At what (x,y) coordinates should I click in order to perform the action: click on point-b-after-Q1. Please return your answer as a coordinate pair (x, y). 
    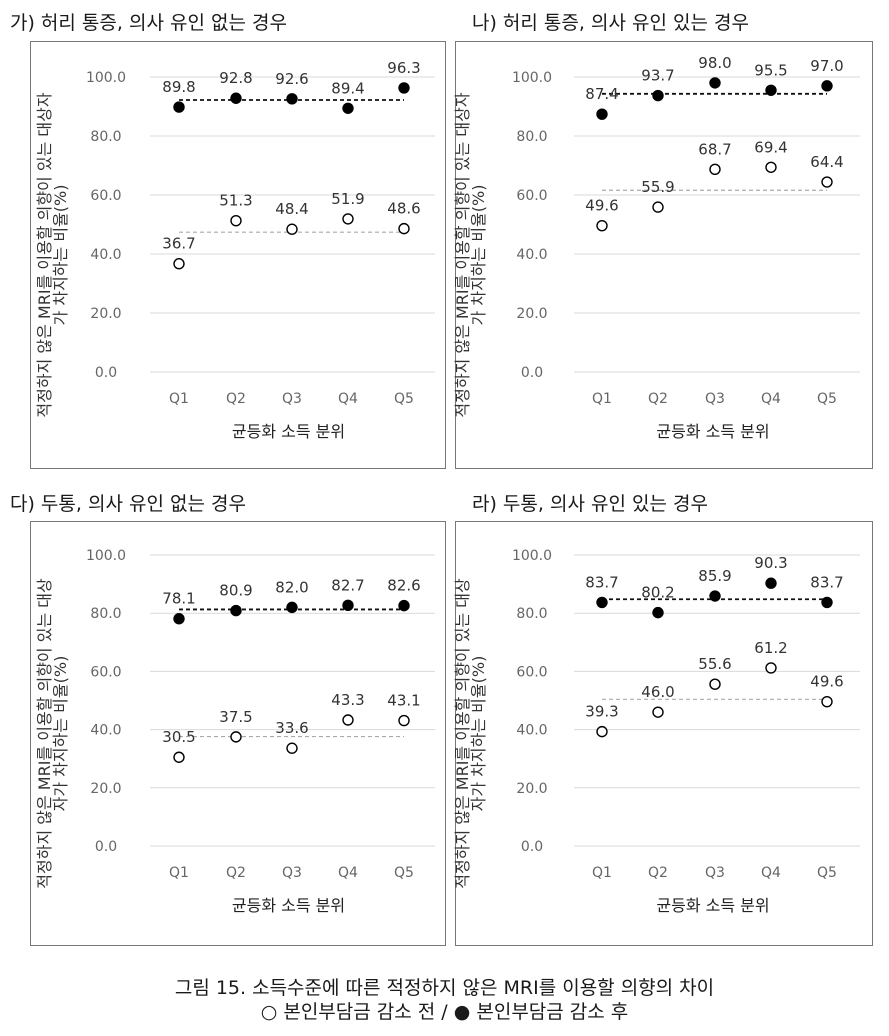
    Looking at the image, I should click on (602, 114).